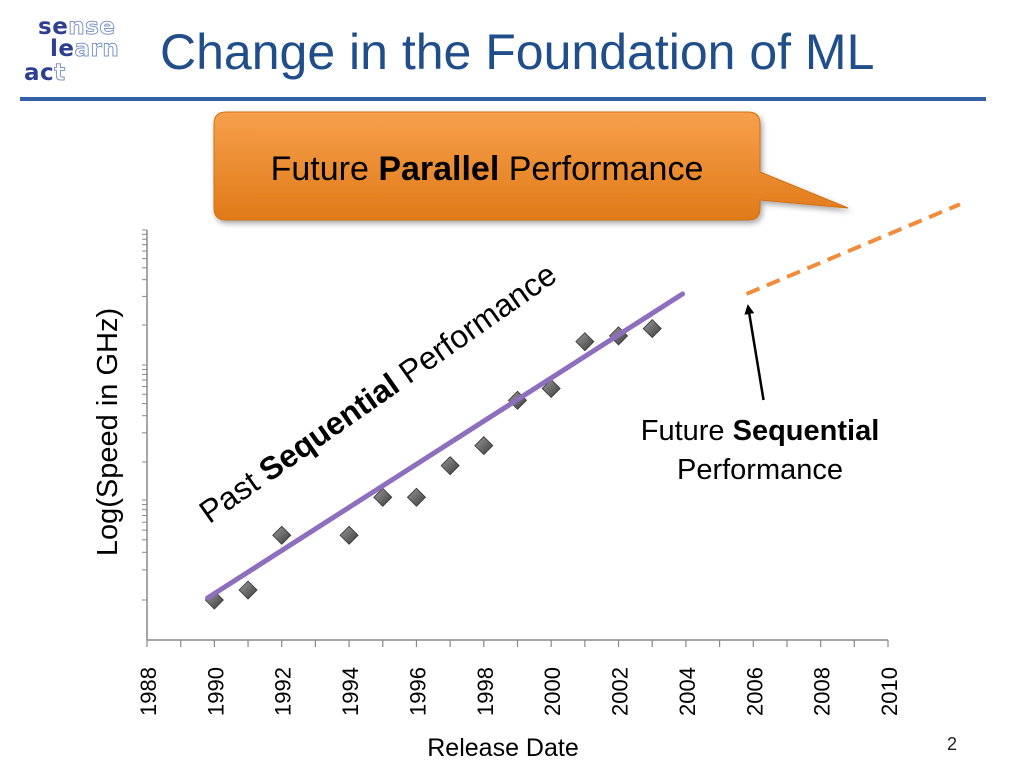 This screenshot has height=768, width=1024. What do you see at coordinates (485, 691) in the screenshot?
I see `x-tick-label: 1998` at bounding box center [485, 691].